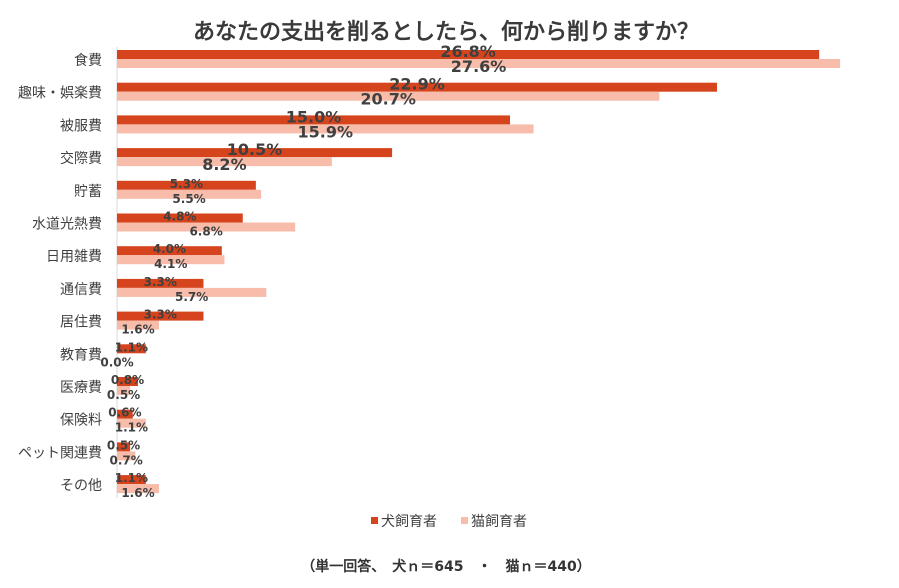 The height and width of the screenshot is (588, 899). I want to click on data-label-dog: 4.0%, so click(169, 249).